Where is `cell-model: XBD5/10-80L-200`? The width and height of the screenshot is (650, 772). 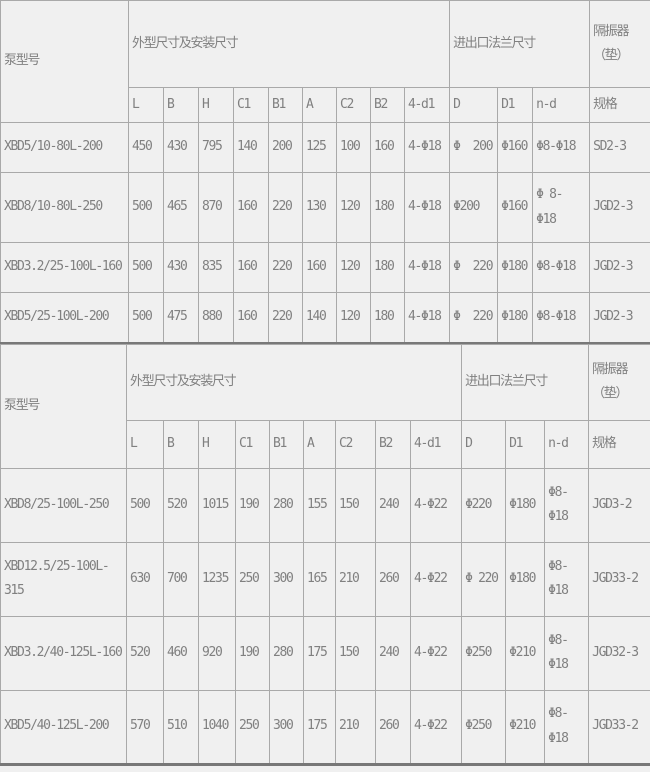 cell-model: XBD5/10-80L-200 is located at coordinates (64, 147).